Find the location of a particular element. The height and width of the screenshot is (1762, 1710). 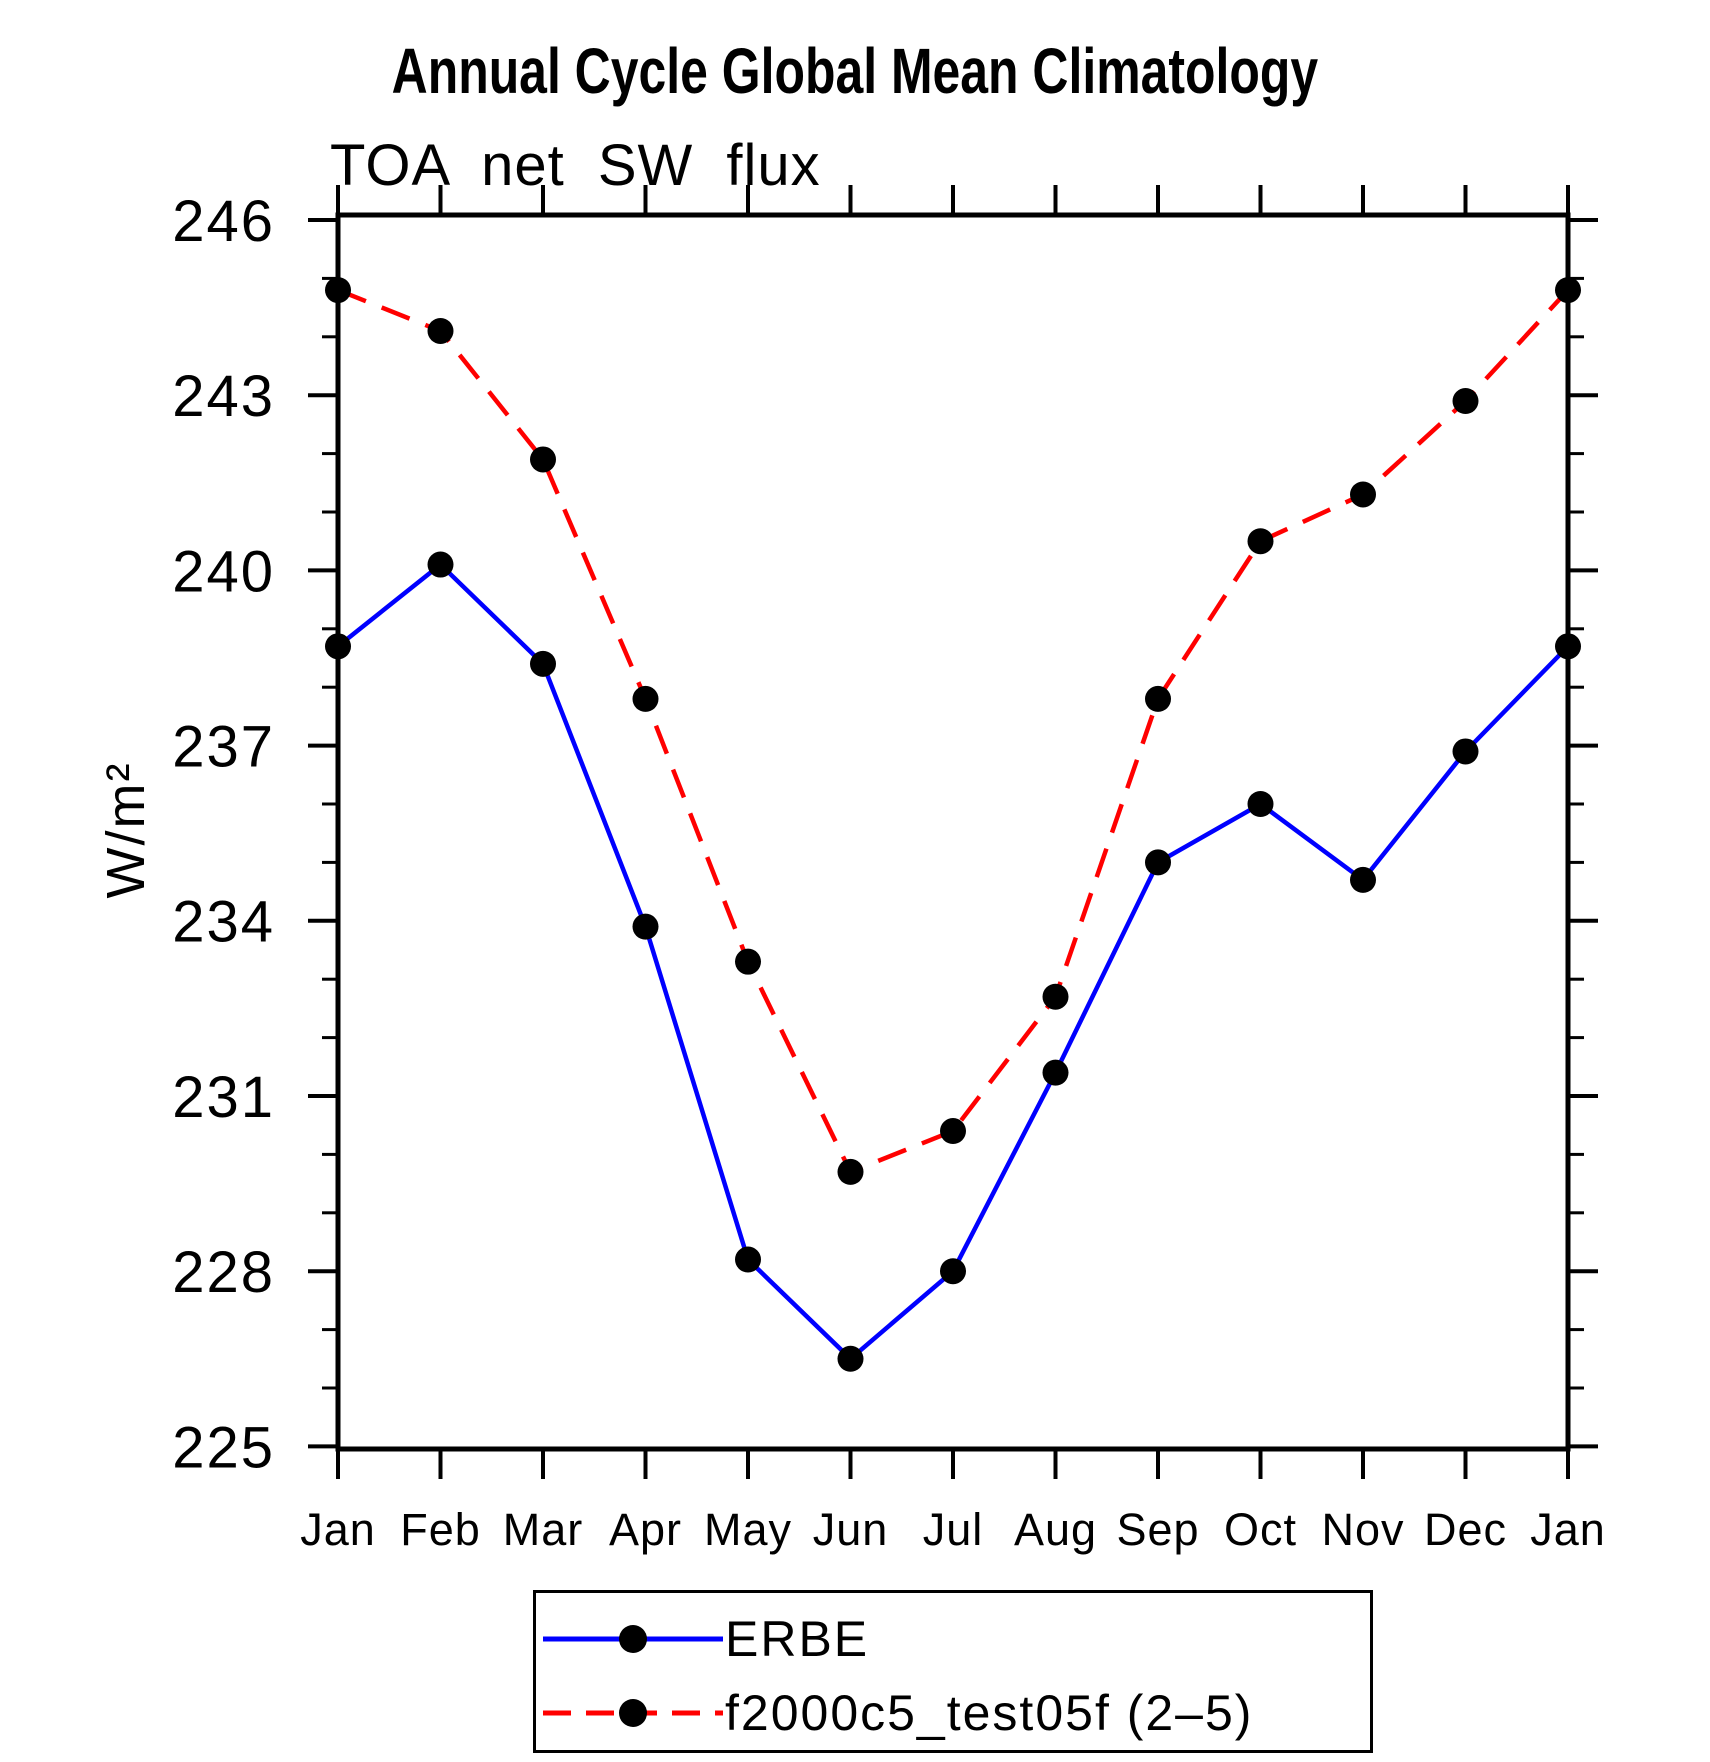

x-tick-label: May is located at coordinates (748, 1529).